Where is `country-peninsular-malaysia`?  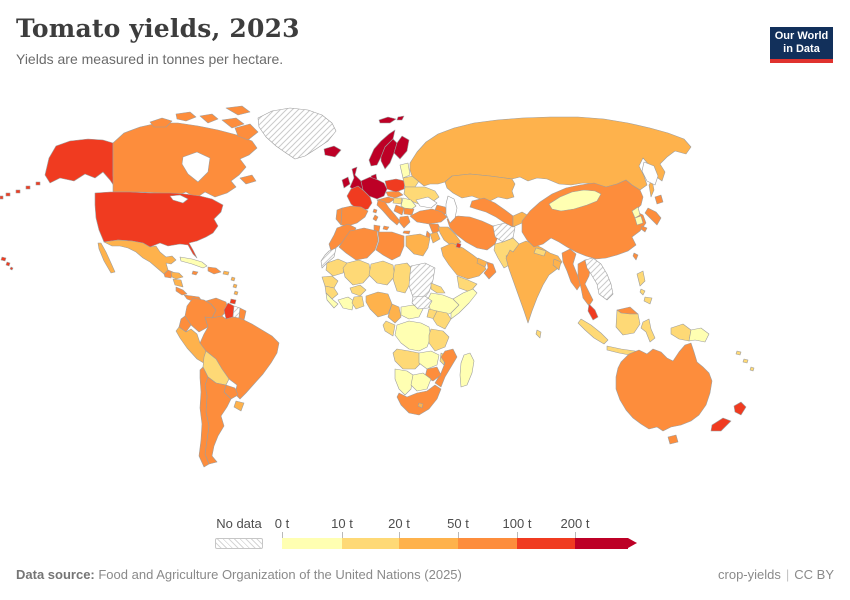 country-peninsular-malaysia is located at coordinates (593, 312).